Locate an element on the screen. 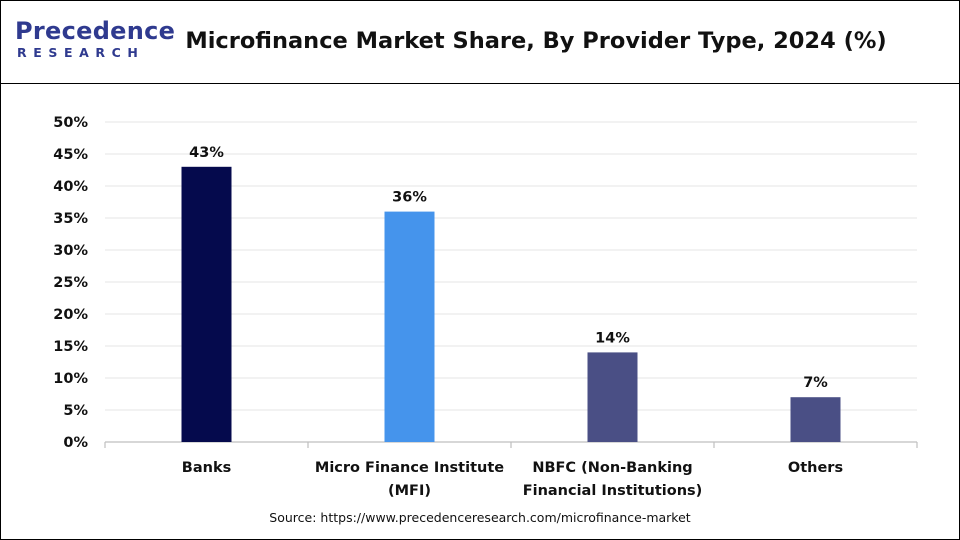 This screenshot has height=540, width=960. y-tick-label: 20% is located at coordinates (70, 315).